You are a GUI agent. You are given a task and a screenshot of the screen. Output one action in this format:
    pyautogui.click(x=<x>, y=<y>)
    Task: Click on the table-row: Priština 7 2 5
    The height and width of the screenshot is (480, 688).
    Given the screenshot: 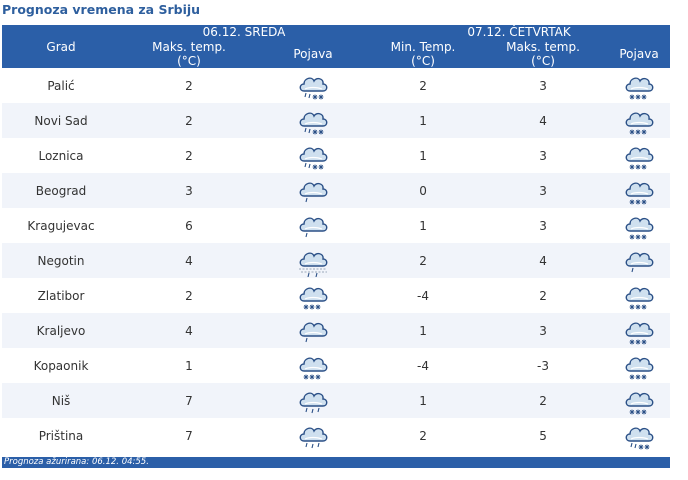 What is the action you would take?
    pyautogui.click(x=336, y=435)
    